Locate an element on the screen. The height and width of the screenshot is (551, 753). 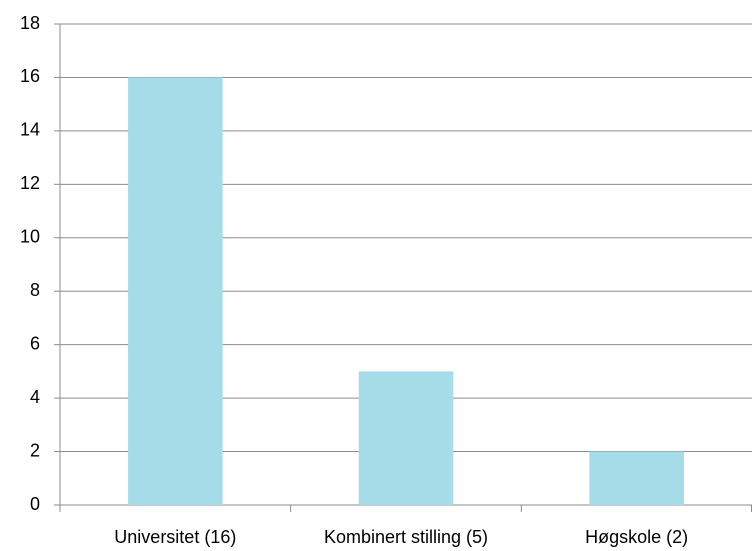
y-tick-label: 8 is located at coordinates (35, 290).